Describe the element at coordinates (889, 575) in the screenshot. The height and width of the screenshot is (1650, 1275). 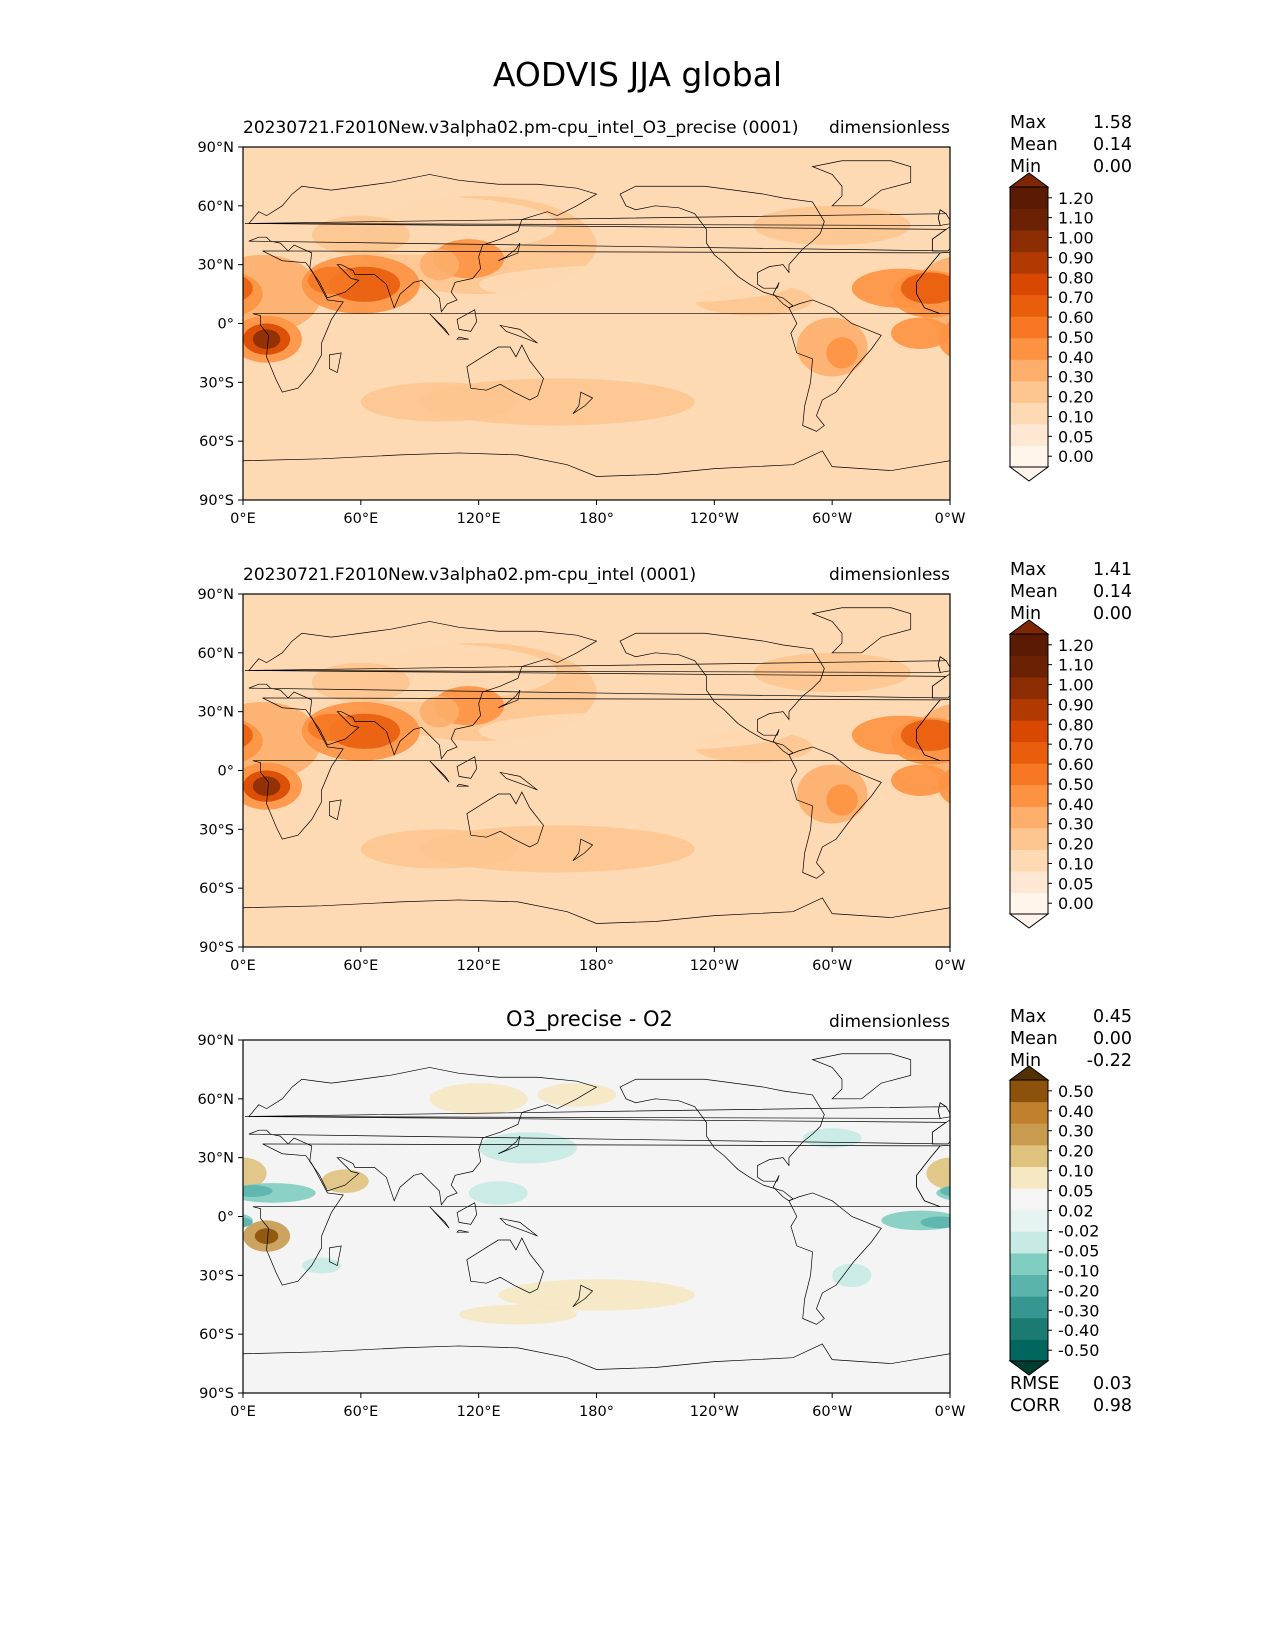
I see `panel-2-units: dimensionless` at that location.